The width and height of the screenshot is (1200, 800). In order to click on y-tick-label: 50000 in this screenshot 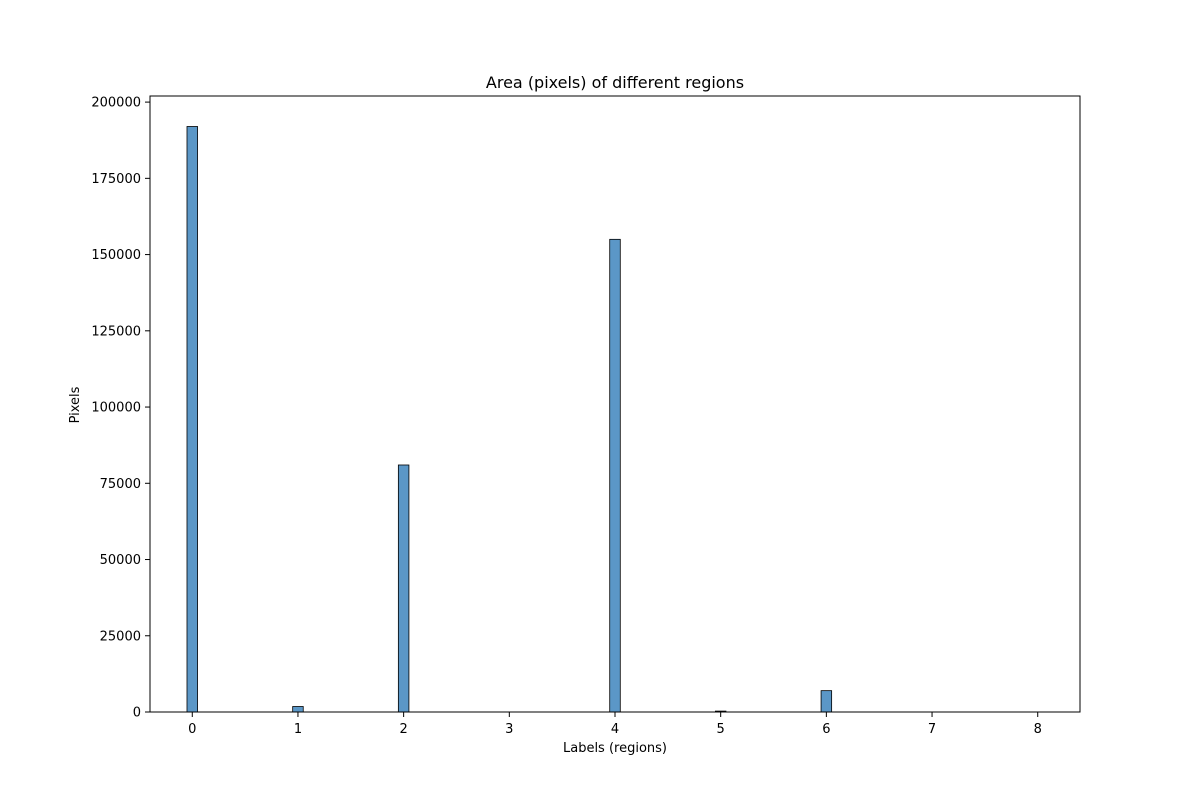, I will do `click(120, 560)`.